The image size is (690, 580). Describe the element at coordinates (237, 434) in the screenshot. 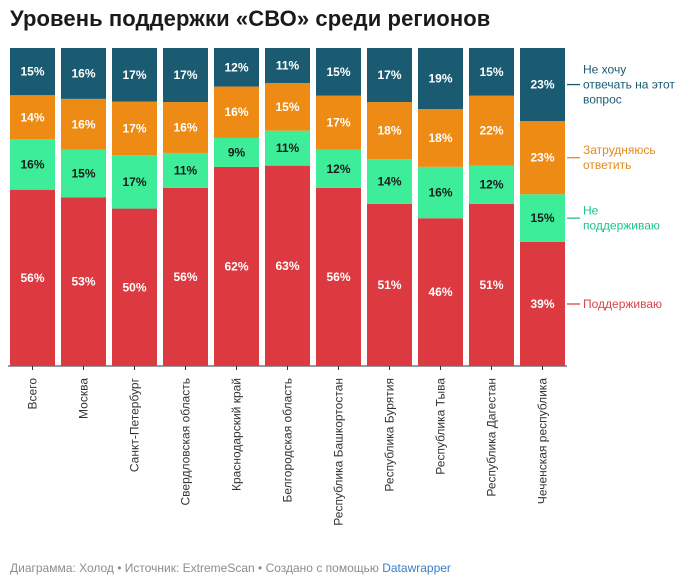

I see `x-tick-label-4: Краснодарский край` at that location.